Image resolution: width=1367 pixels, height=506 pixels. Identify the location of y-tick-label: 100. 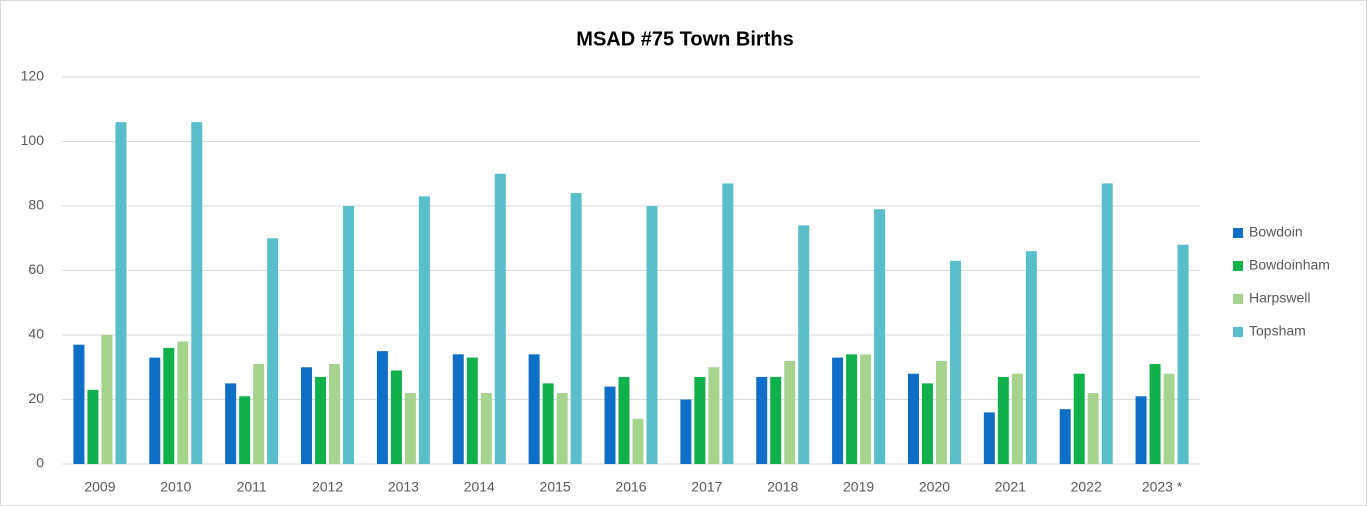
(33, 140).